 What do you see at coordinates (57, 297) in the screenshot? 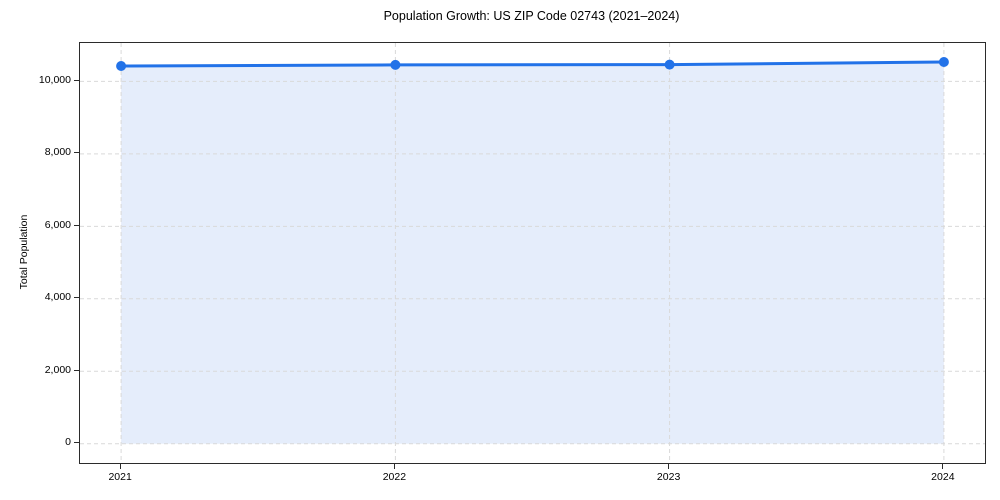
I see `y-tick-label: 4,000` at bounding box center [57, 297].